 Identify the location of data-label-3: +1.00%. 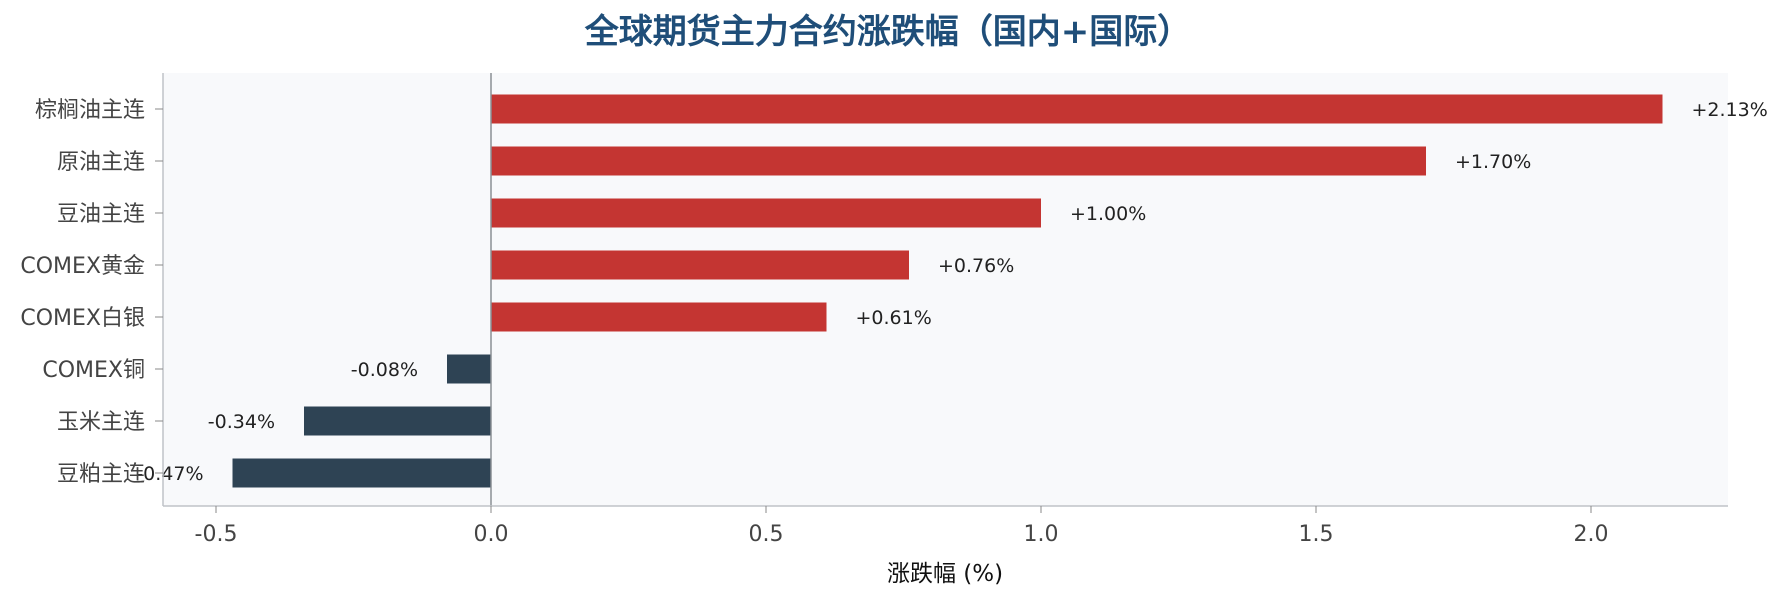
(1108, 214).